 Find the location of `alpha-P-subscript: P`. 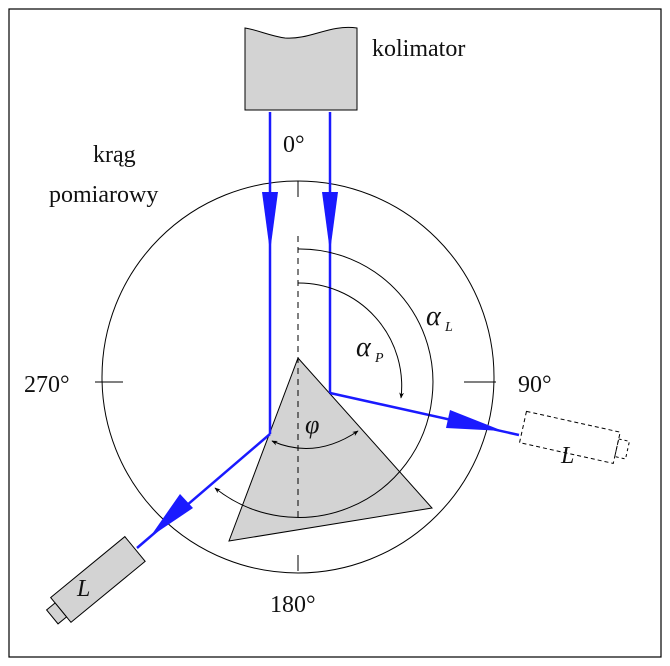

alpha-P-subscript: P is located at coordinates (379, 358).